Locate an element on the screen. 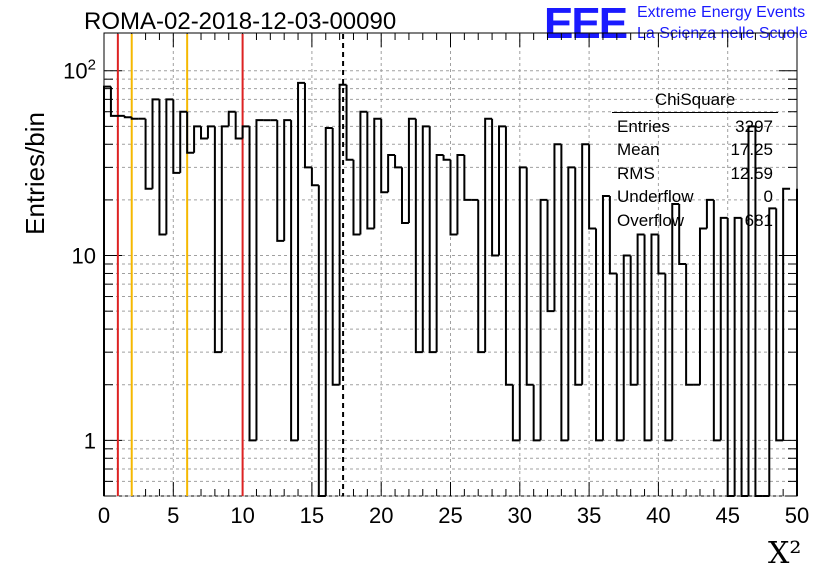 This screenshot has width=836, height=572. x-tick-label: 15 is located at coordinates (312, 515).